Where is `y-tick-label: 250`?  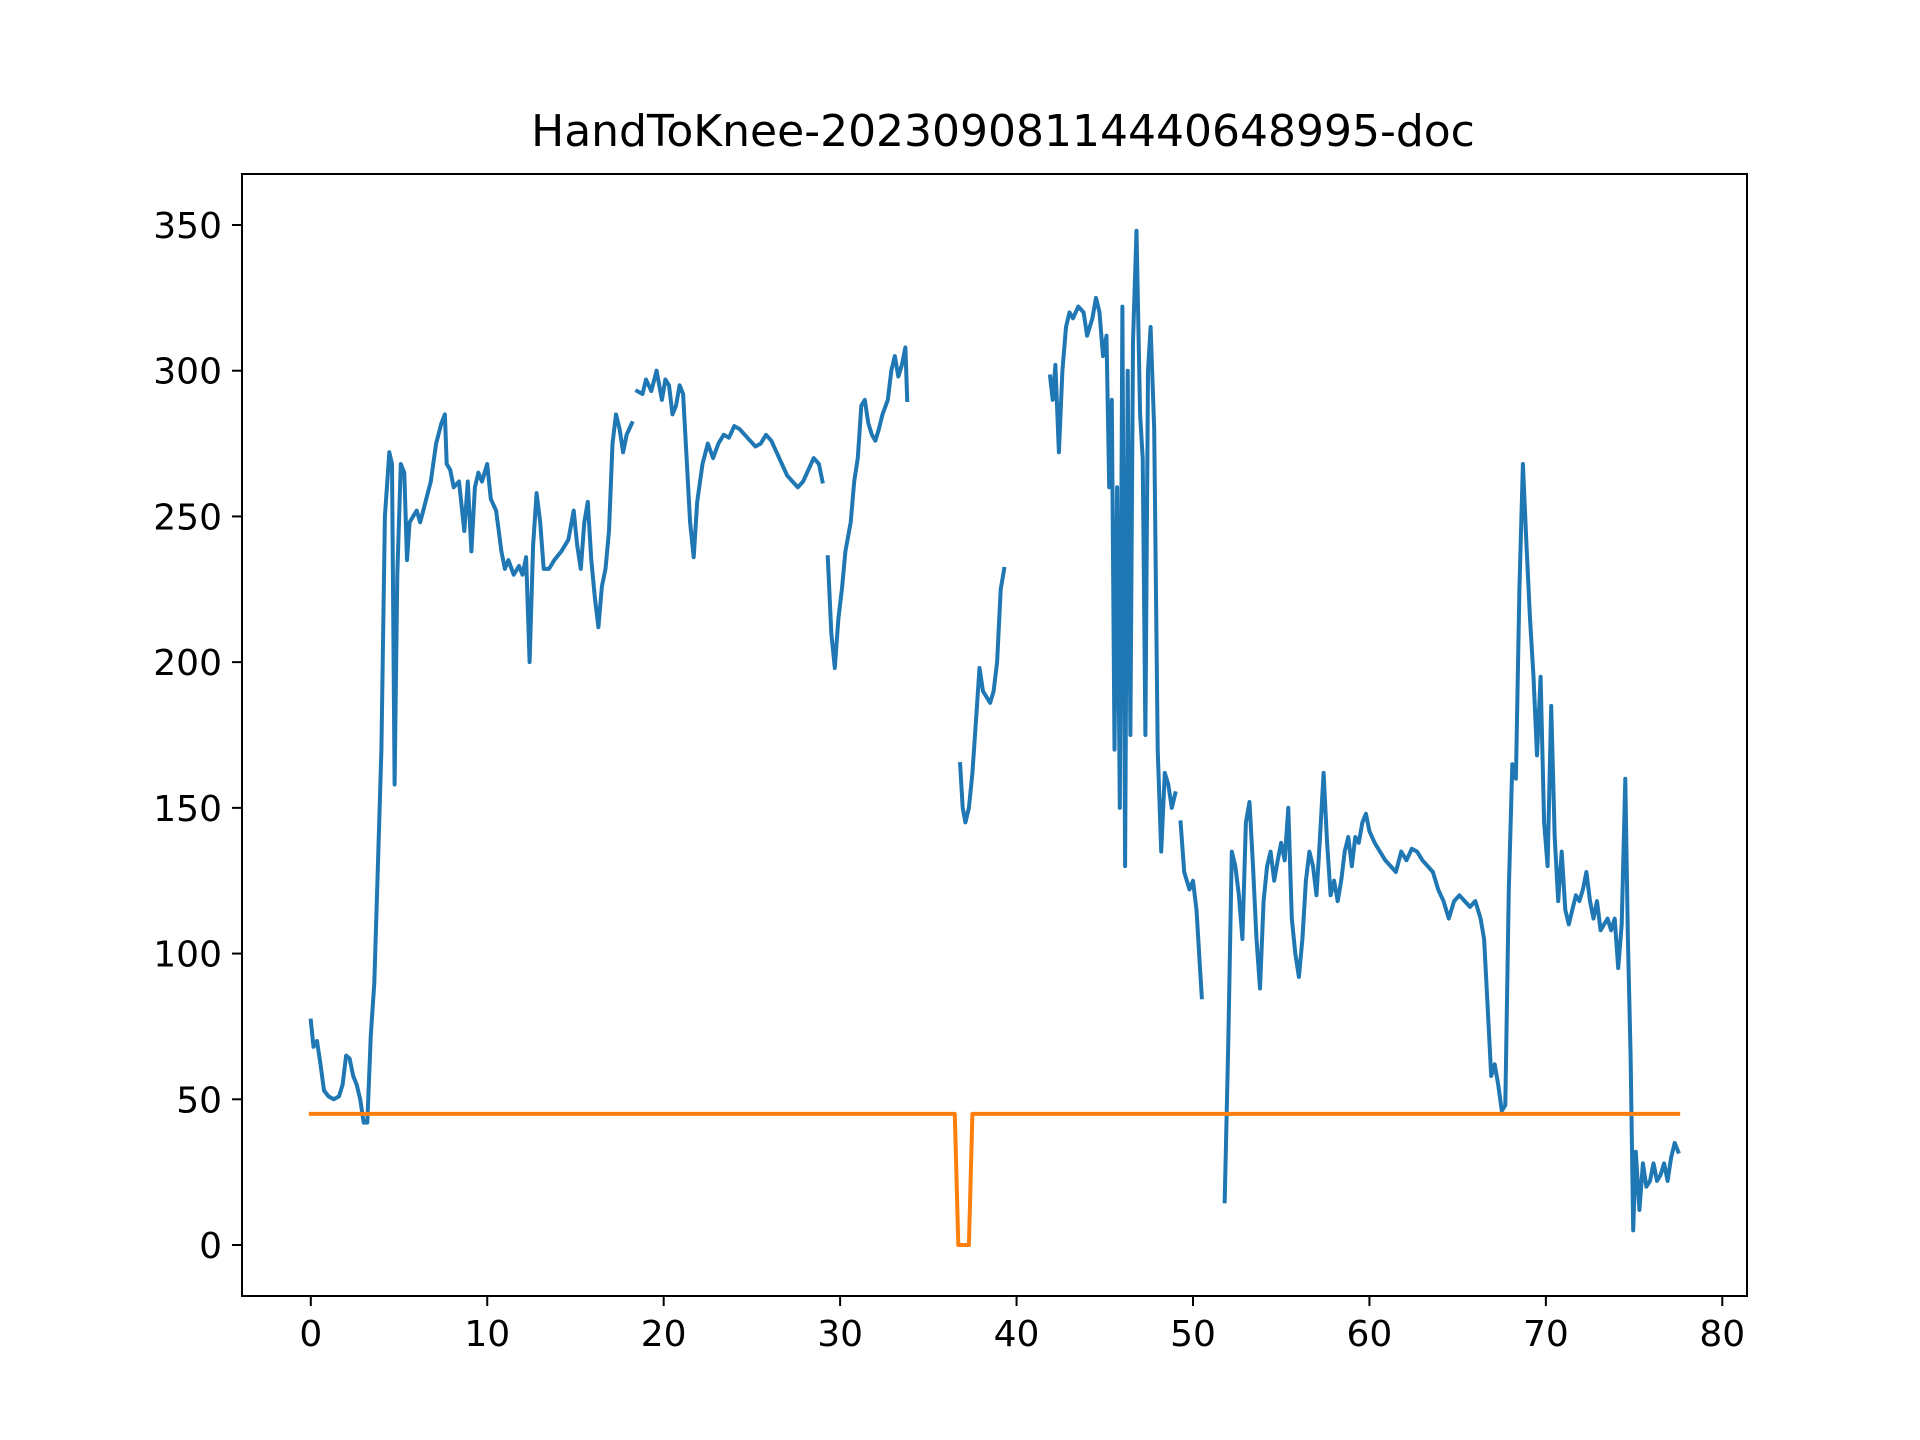
y-tick-label: 250 is located at coordinates (187, 517).